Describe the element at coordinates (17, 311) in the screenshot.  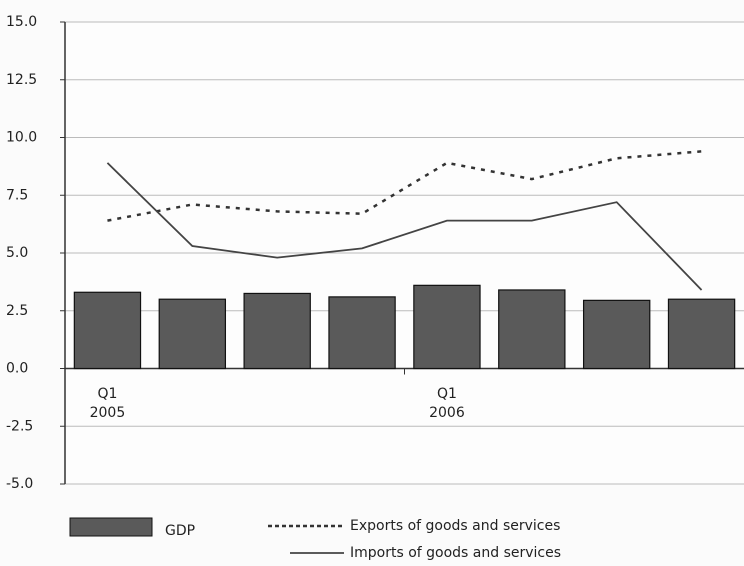
I see `y-tick-label: 2.5` at that location.